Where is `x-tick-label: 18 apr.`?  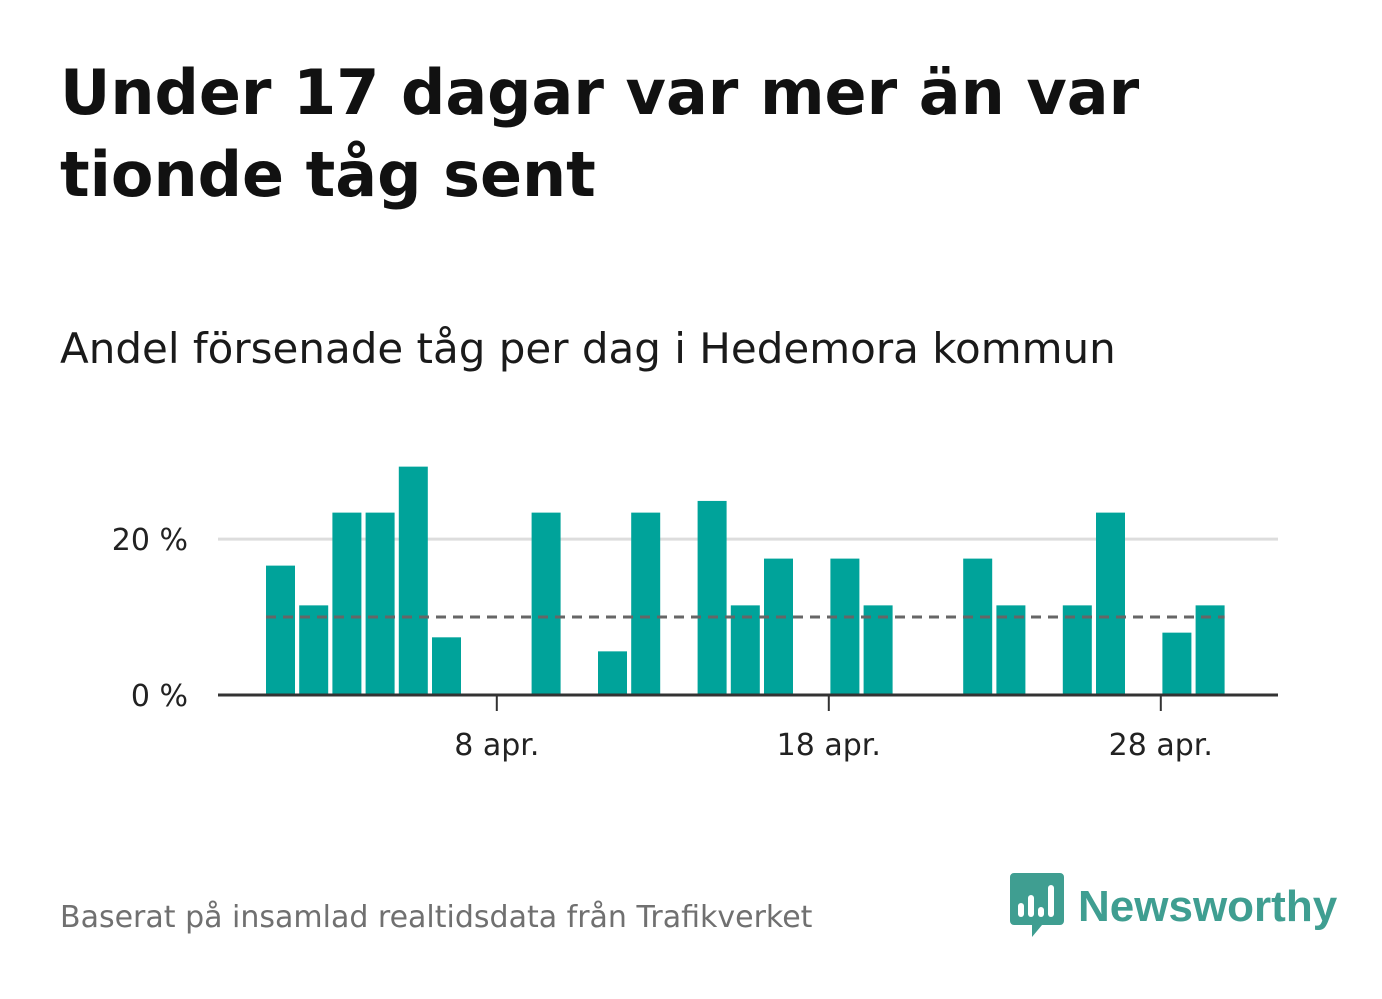 x-tick-label: 18 apr. is located at coordinates (829, 745).